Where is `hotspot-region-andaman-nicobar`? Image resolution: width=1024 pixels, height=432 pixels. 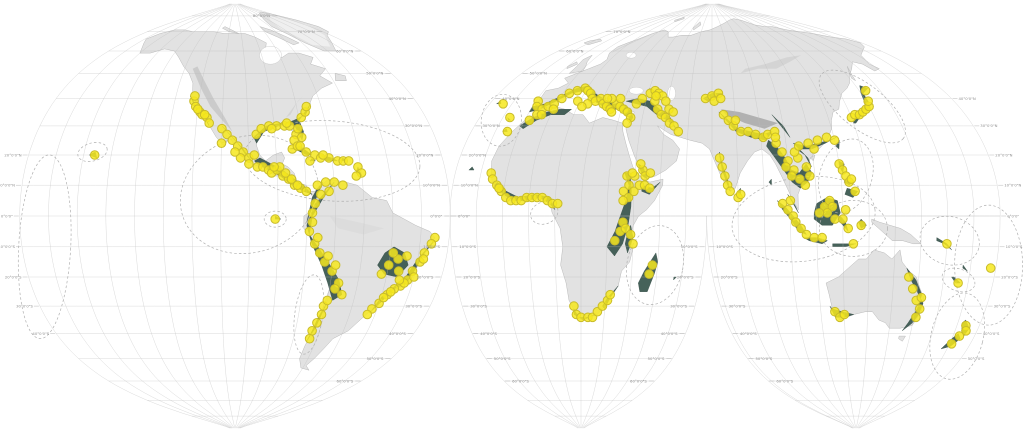 hotspot-region-andaman-nicobar is located at coordinates (770, 182).